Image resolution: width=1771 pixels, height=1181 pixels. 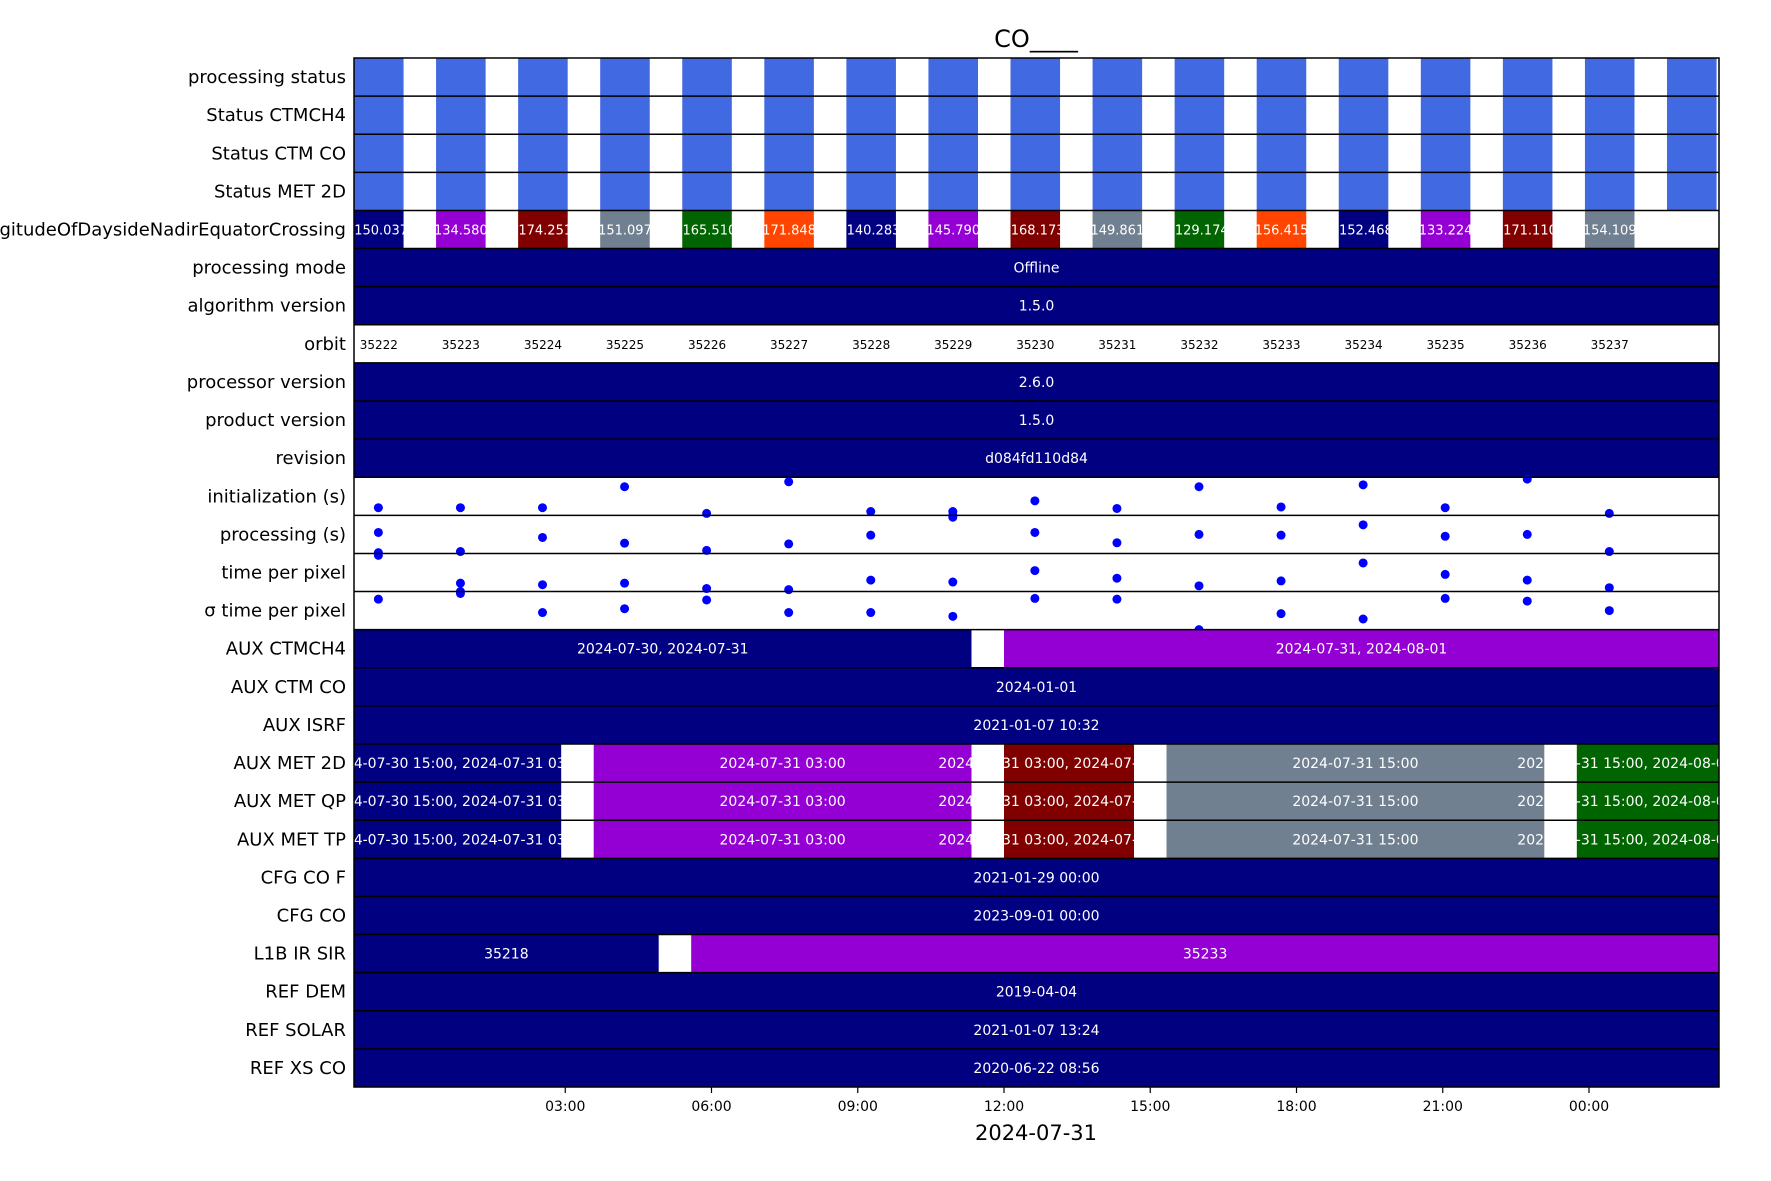 I want to click on x-tick-label: 21:00, so click(x=1443, y=1107).